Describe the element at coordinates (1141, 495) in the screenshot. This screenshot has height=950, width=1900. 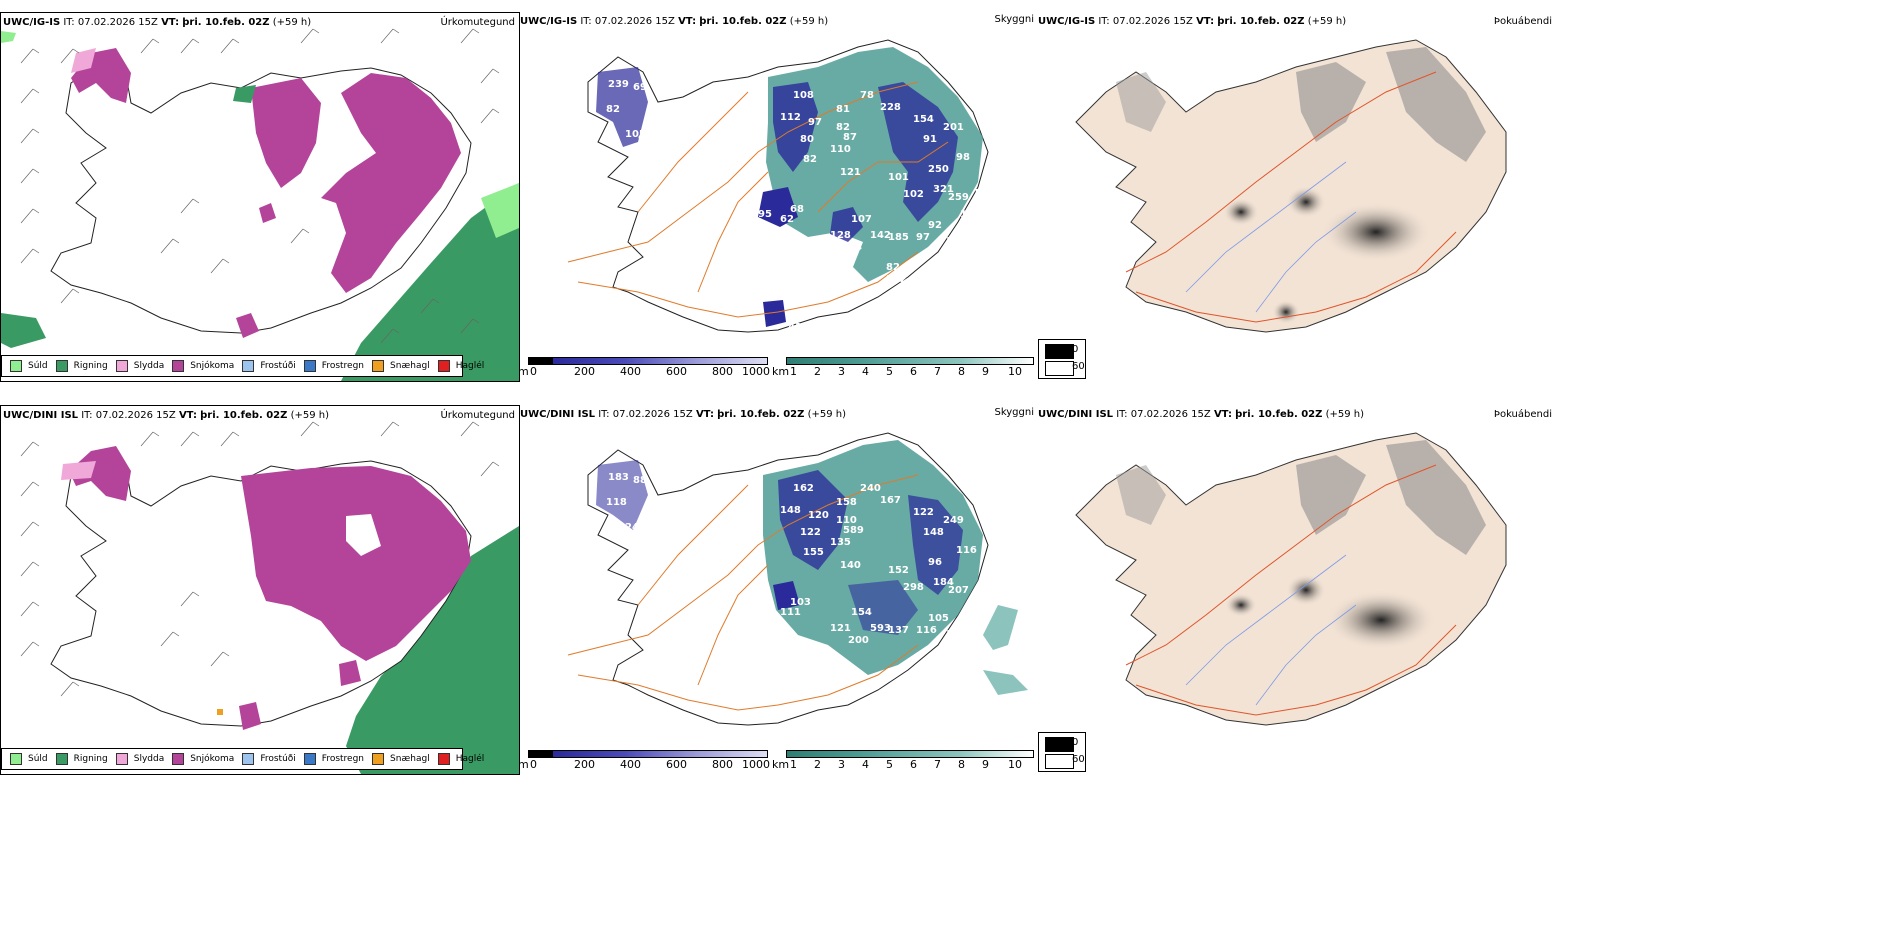
I see `terrain-shade` at that location.